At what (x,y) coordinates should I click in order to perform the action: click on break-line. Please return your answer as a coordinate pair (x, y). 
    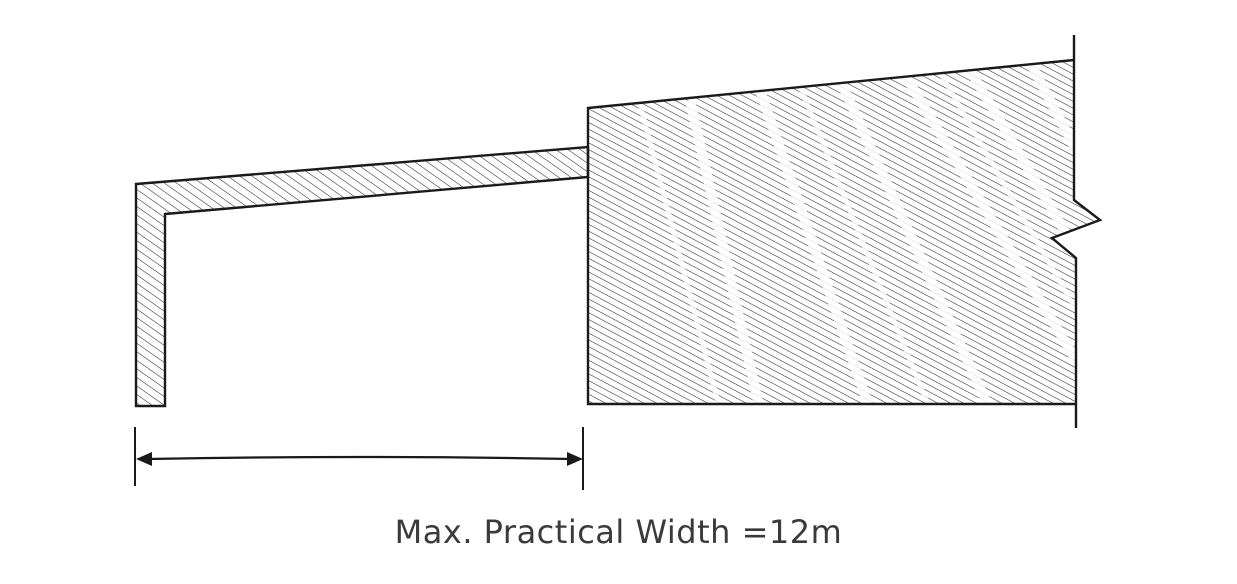
    Looking at the image, I should click on (1076, 231).